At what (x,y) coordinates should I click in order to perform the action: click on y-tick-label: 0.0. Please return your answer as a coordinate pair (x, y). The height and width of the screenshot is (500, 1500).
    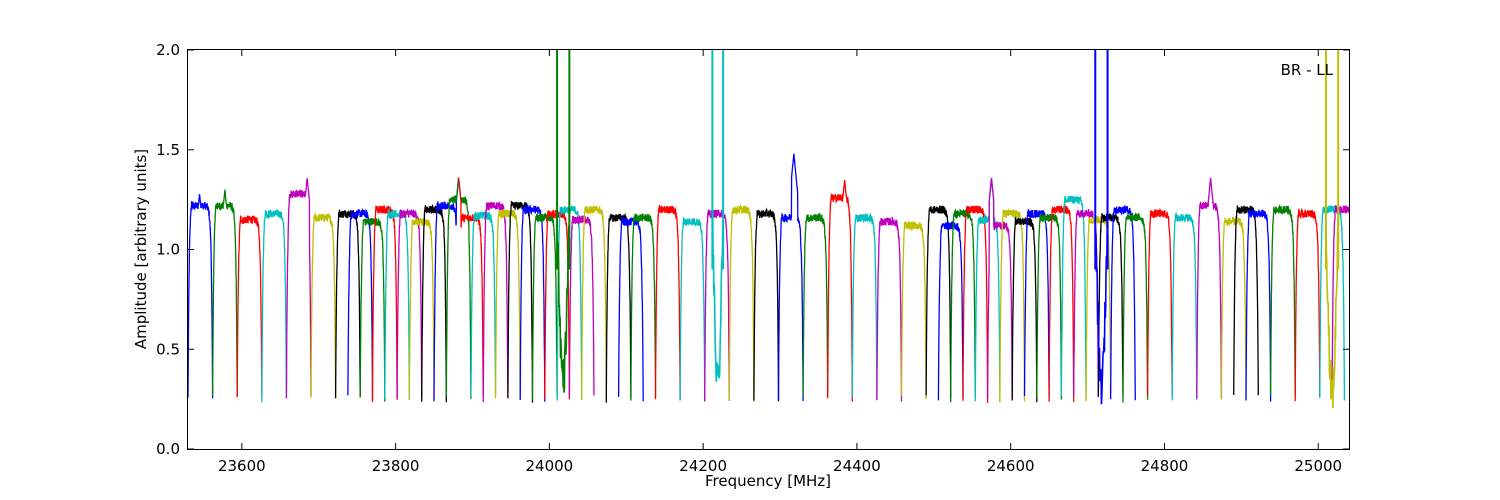
    Looking at the image, I should click on (168, 449).